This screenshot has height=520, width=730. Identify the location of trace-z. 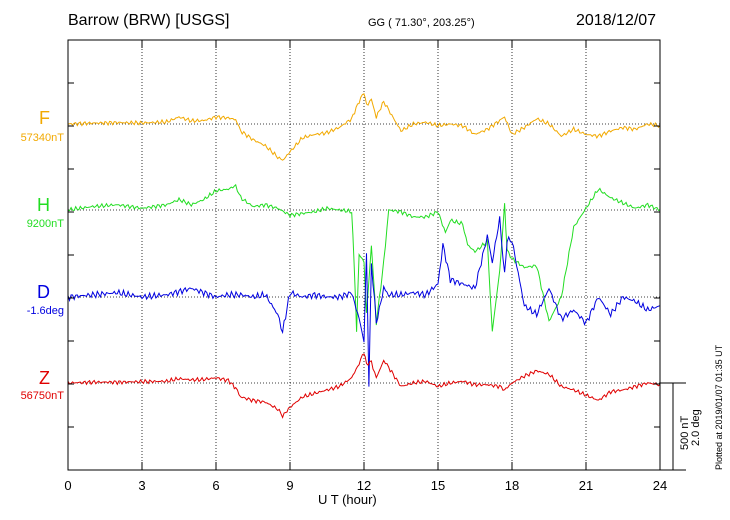
(364, 386).